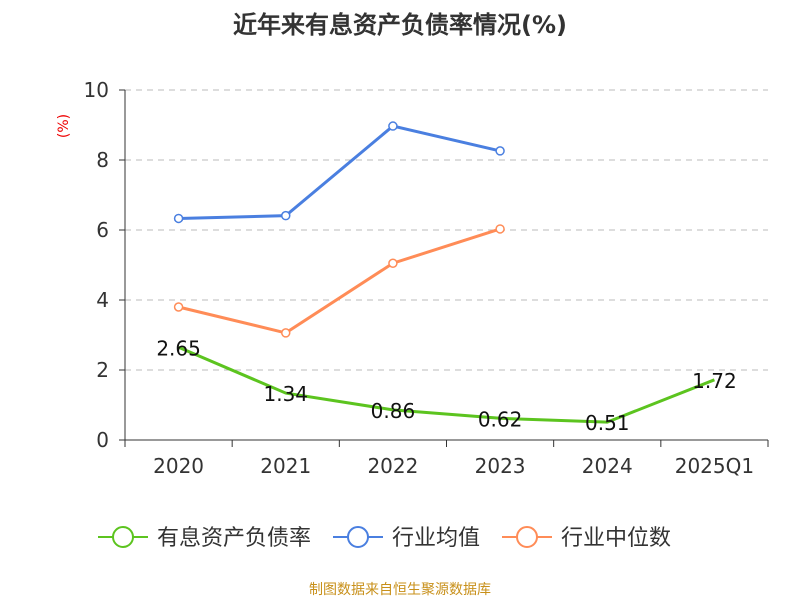 Image resolution: width=800 pixels, height=600 pixels. Describe the element at coordinates (102, 230) in the screenshot. I see `y-tick-label: 6` at that location.